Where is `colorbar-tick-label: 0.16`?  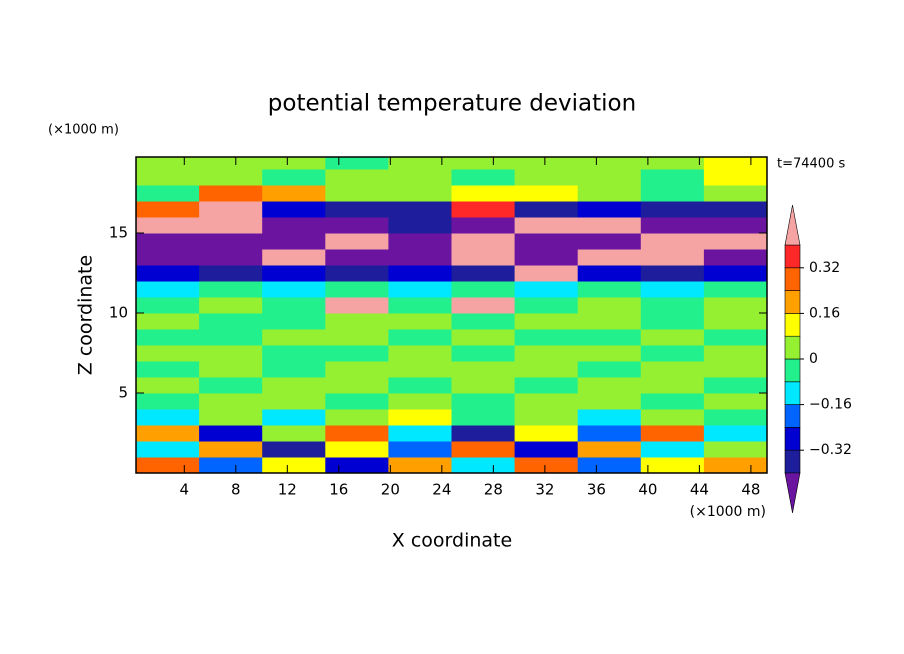
colorbar-tick-label: 0.16 is located at coordinates (824, 313).